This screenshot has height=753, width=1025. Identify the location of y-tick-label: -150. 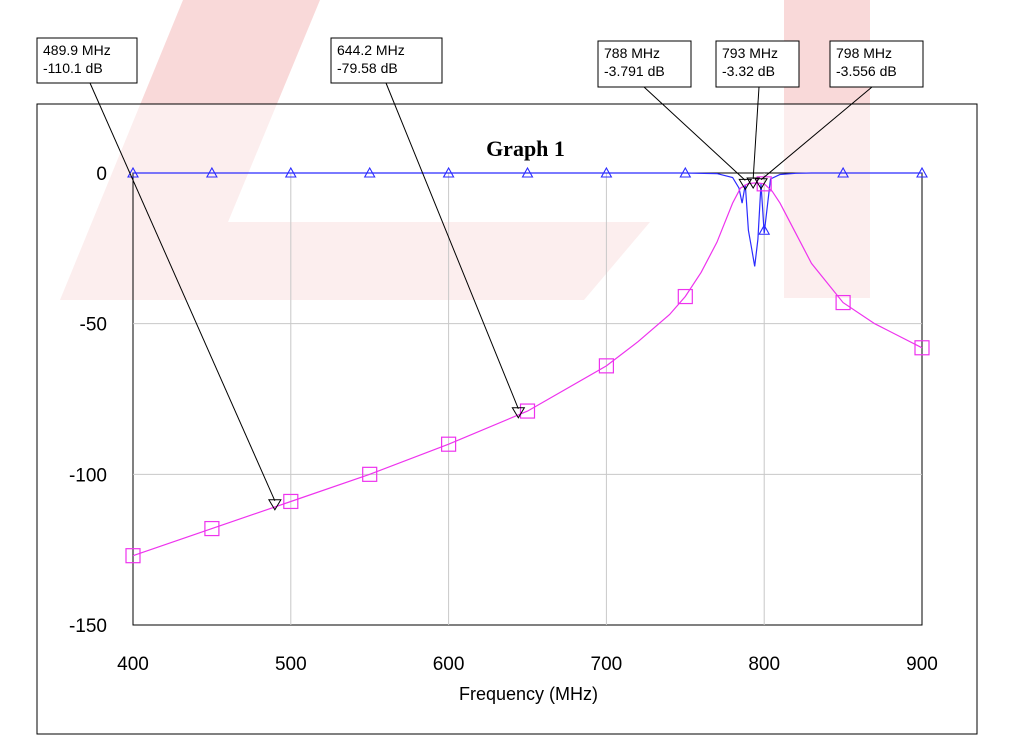
(88, 626).